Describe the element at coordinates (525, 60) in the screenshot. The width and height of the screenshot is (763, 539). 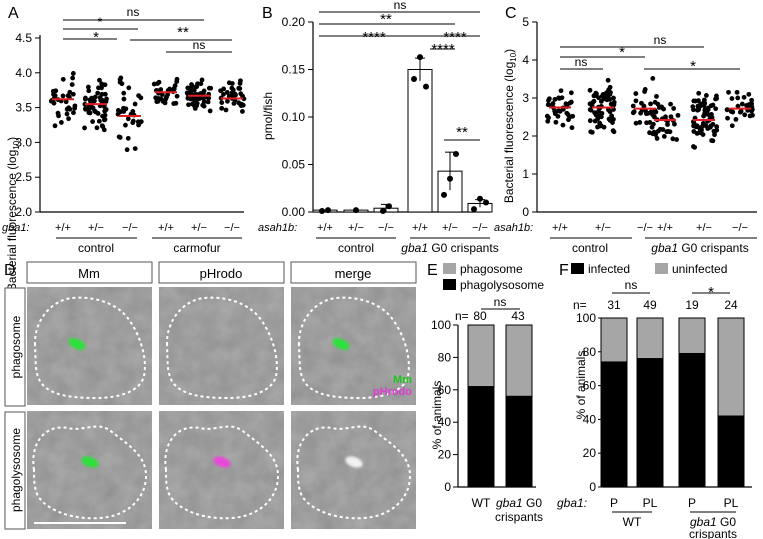
I see `panel-c-ytick-label: 4` at that location.